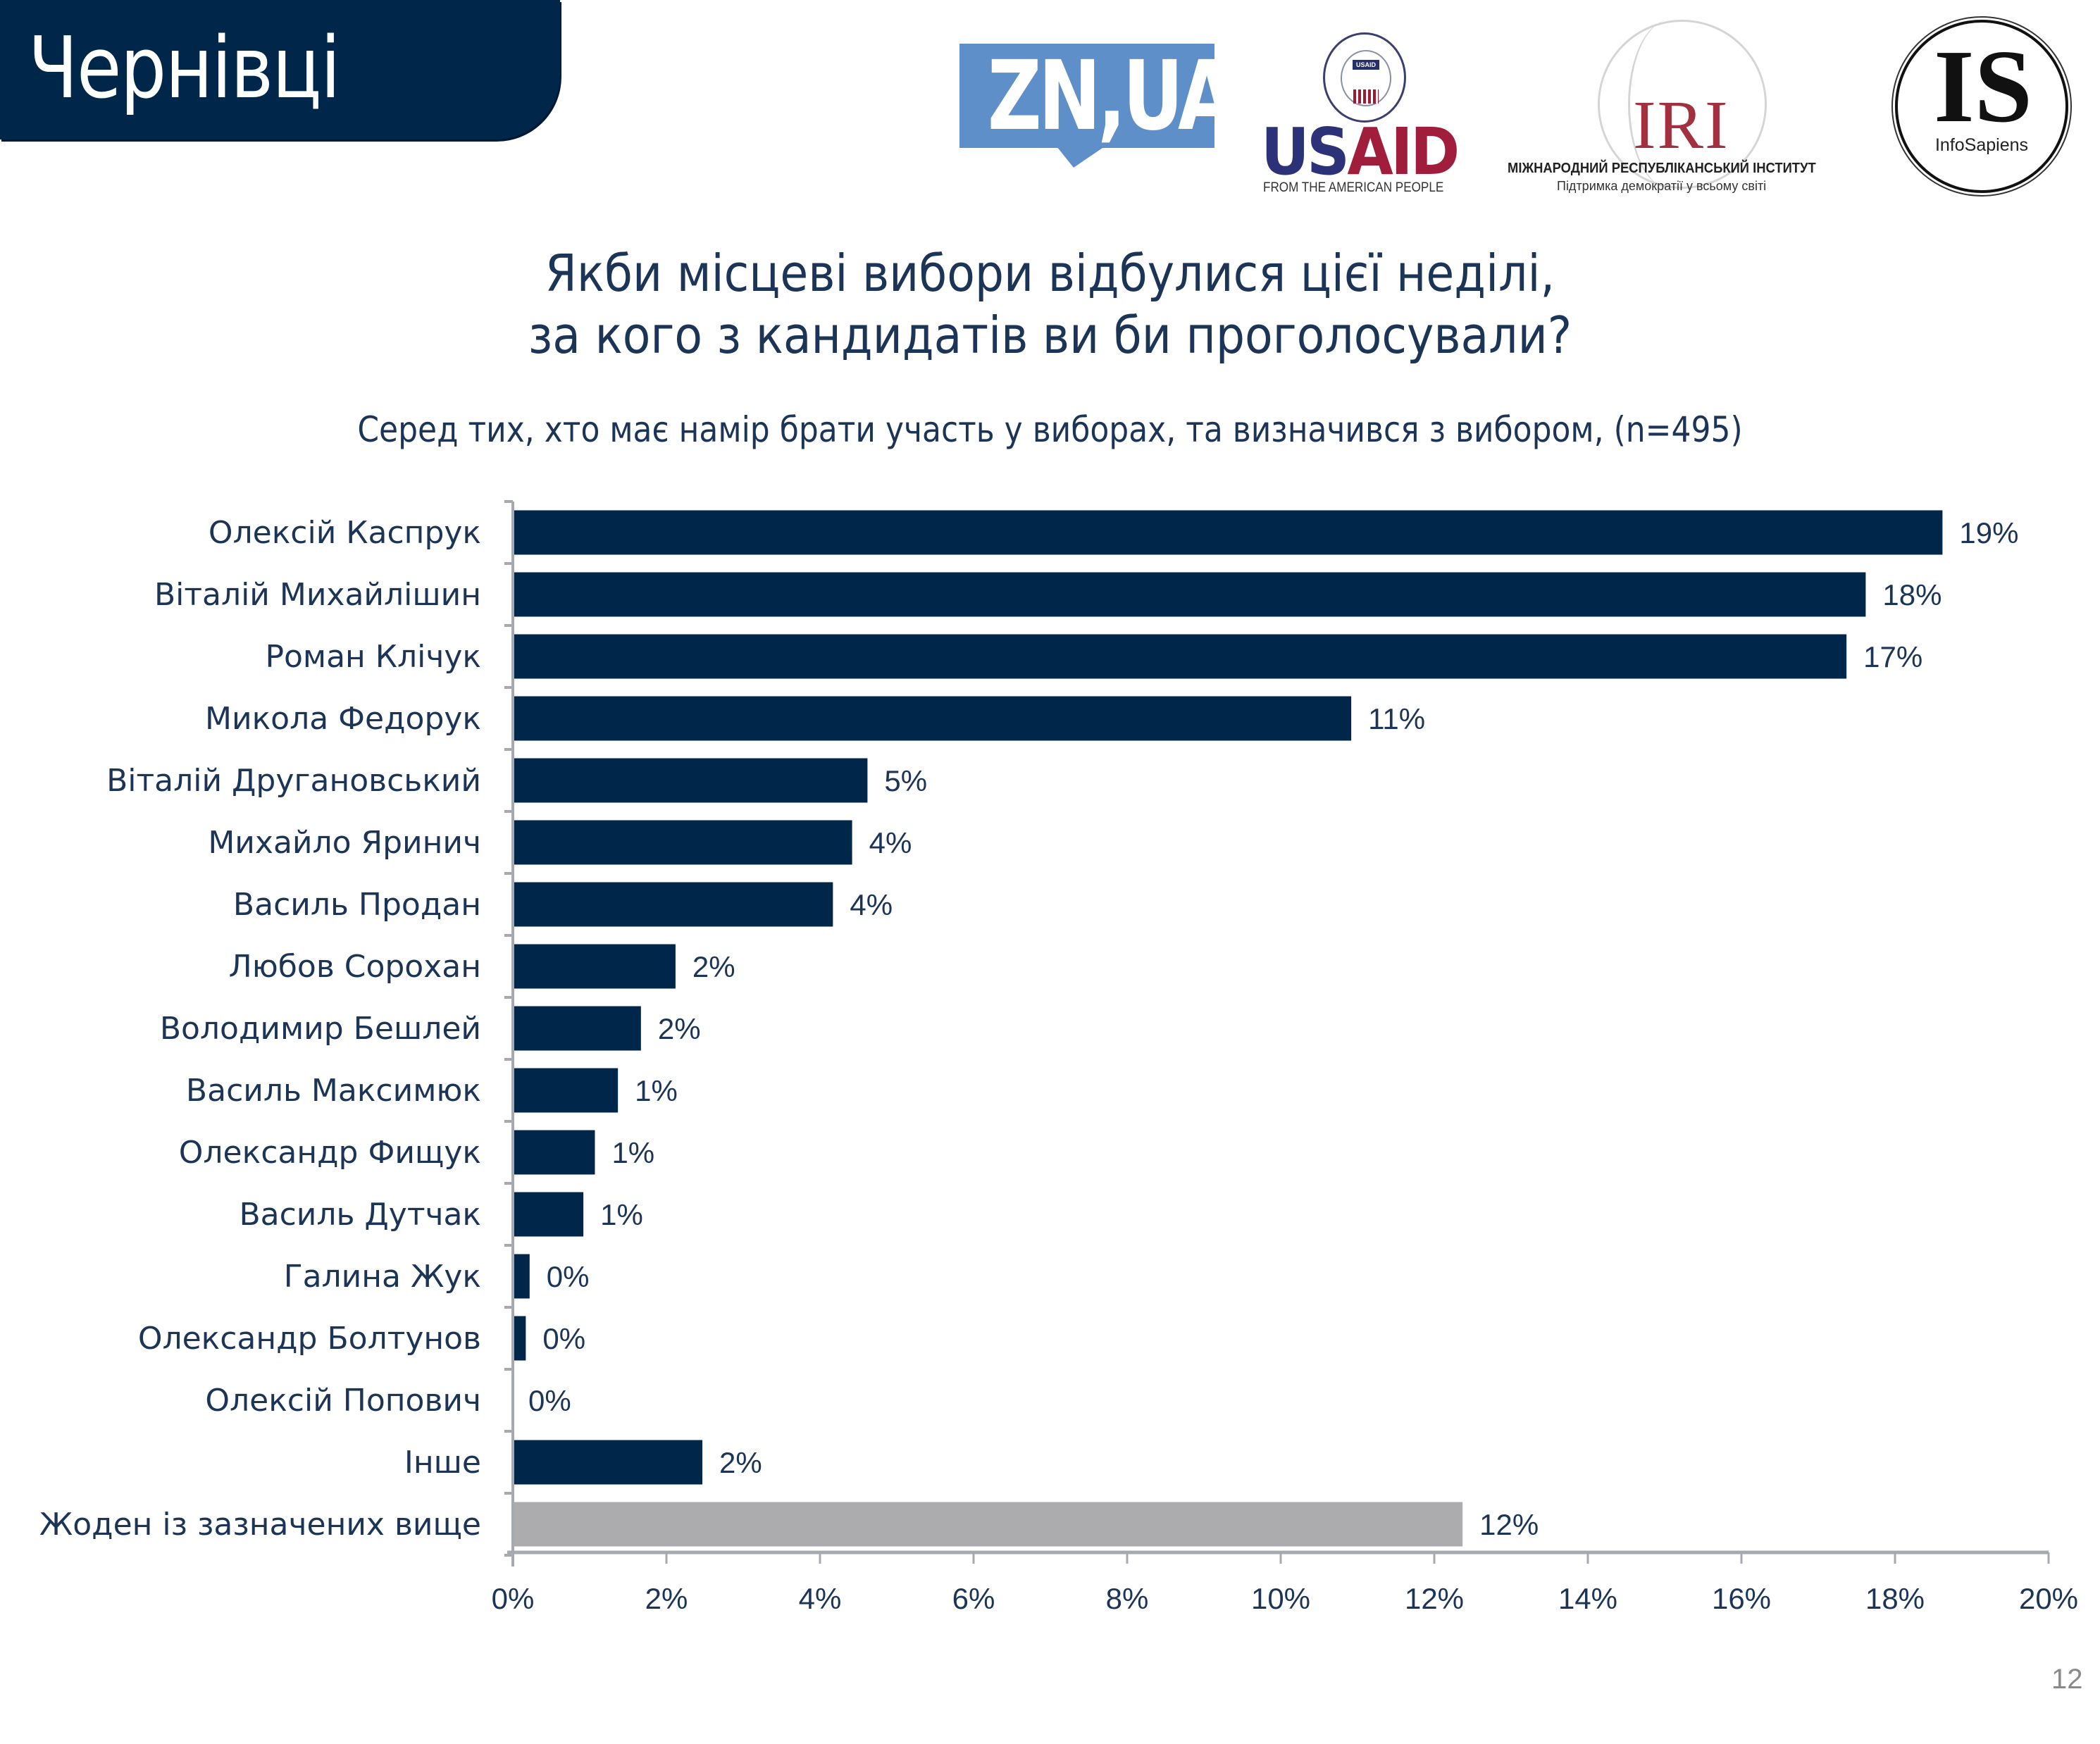 Image resolution: width=2100 pixels, height=1744 pixels. Describe the element at coordinates (343, 1401) in the screenshot. I see `category-label: Олексій Попович` at that location.